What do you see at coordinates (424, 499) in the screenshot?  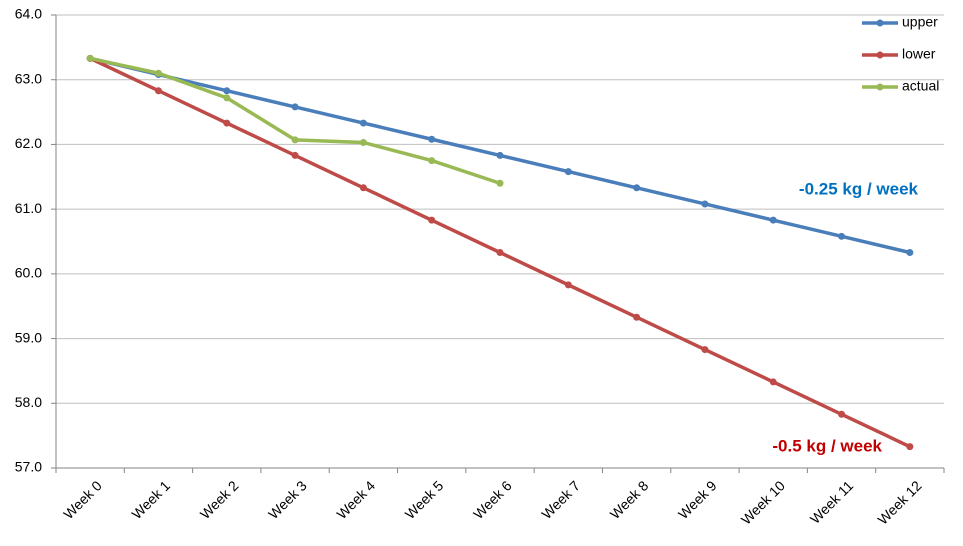 I see `x-tick-label: Week 5` at bounding box center [424, 499].